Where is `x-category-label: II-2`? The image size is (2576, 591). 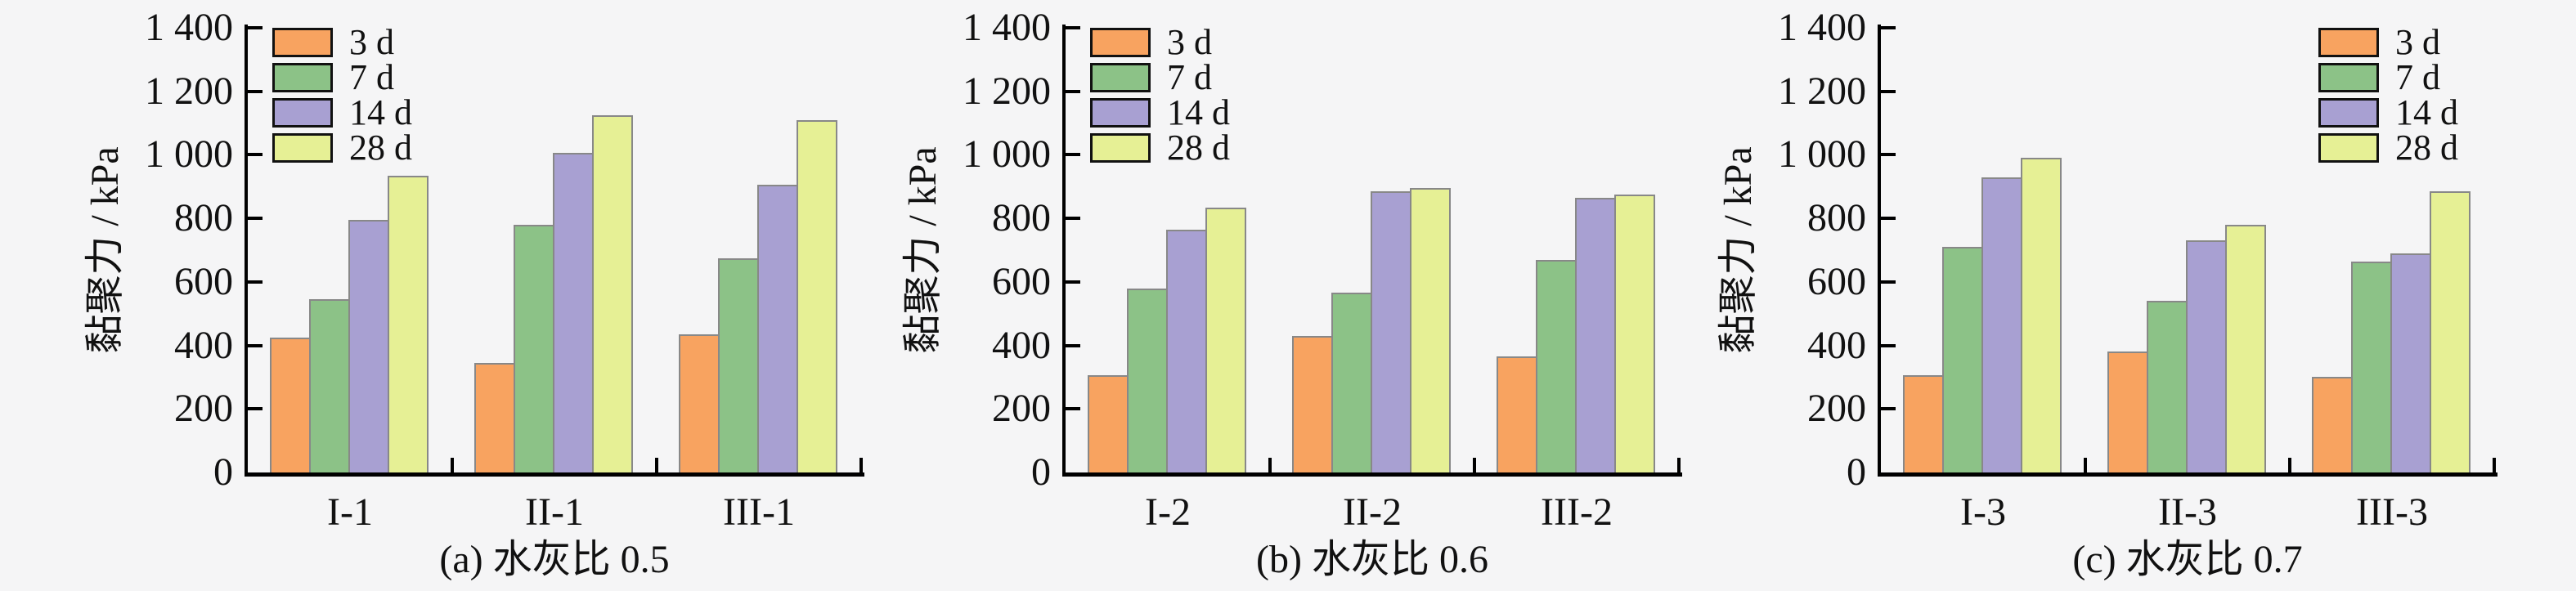
x-category-label: II-2 is located at coordinates (1372, 512).